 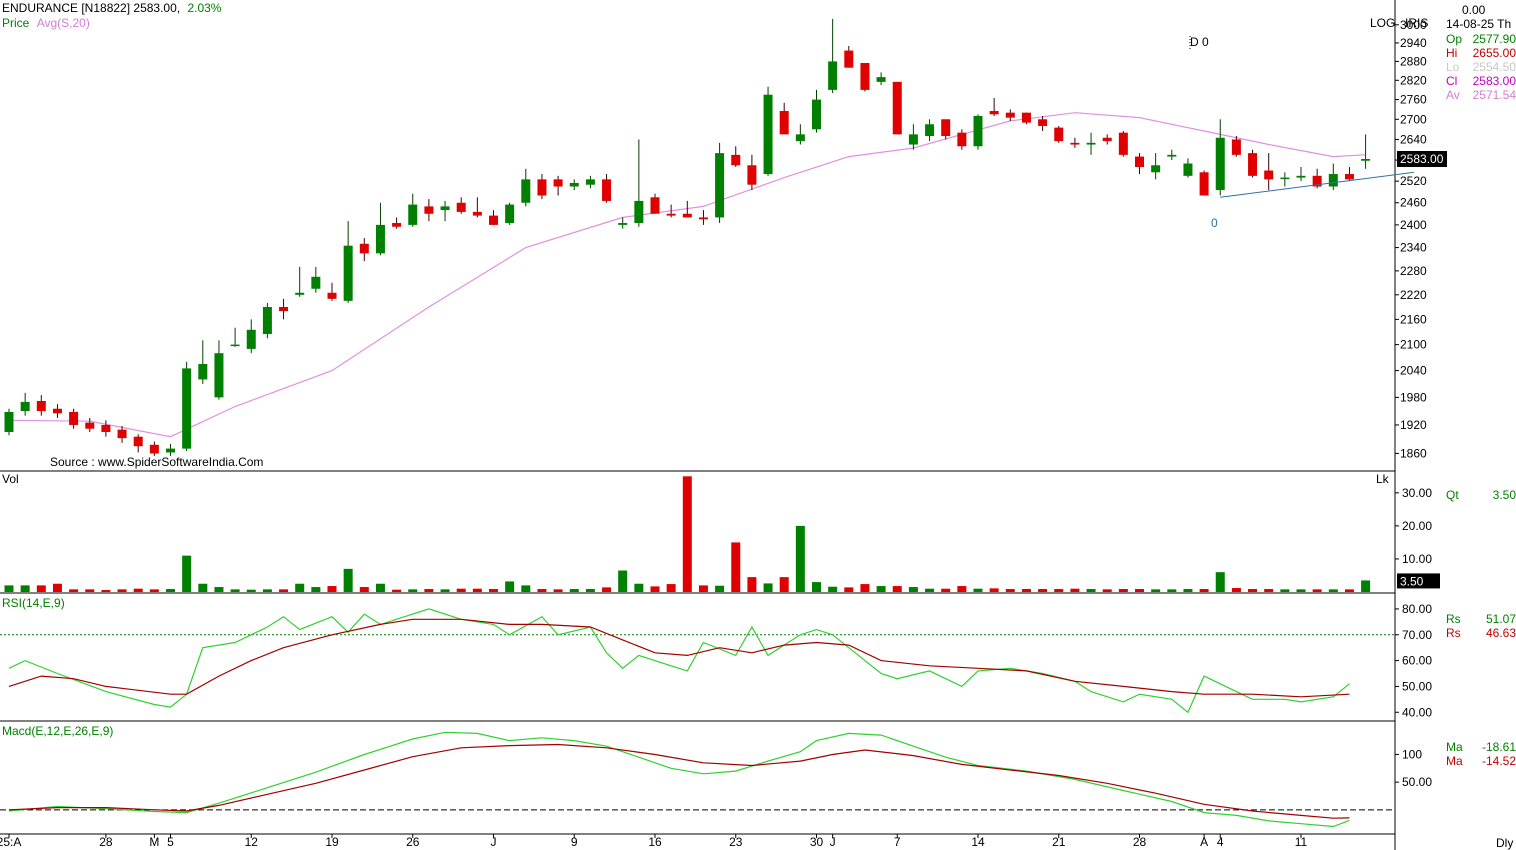 I want to click on ohlc-avg: Av 2571.54, so click(x=1481, y=95).